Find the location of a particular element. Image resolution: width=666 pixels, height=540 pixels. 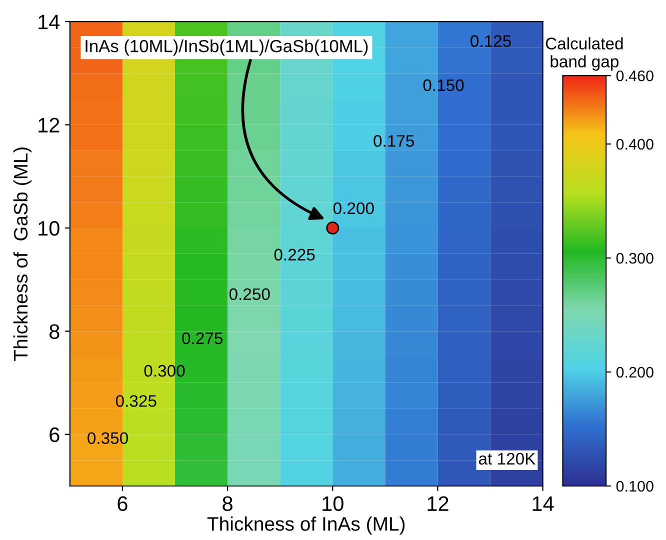

color-bar-label: 0.400 is located at coordinates (635, 144).